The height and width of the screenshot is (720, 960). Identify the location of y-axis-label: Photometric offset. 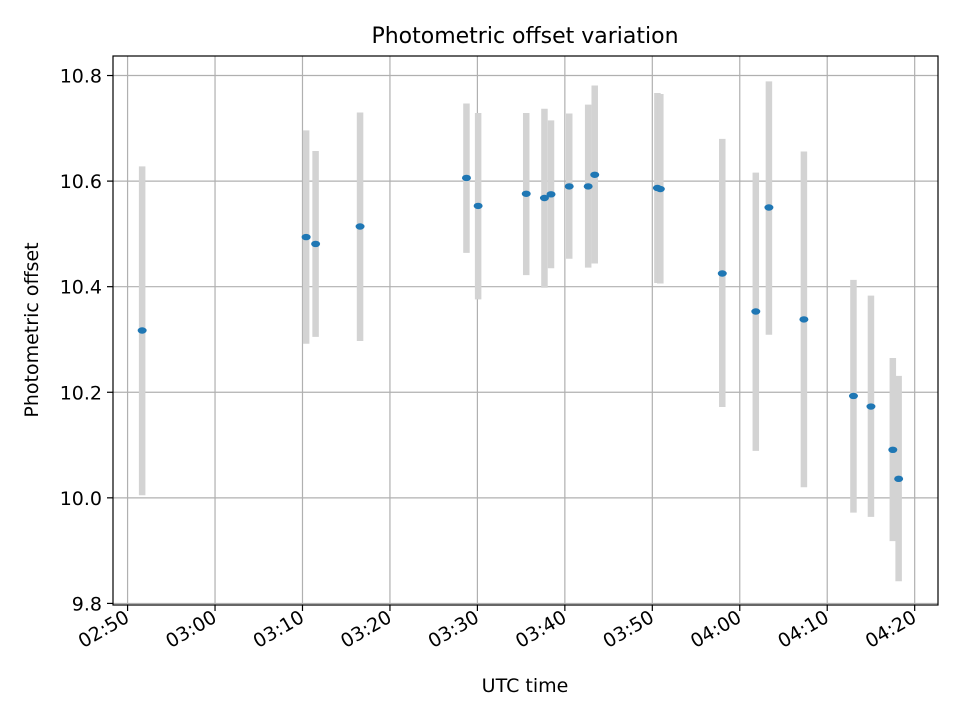
(32, 329).